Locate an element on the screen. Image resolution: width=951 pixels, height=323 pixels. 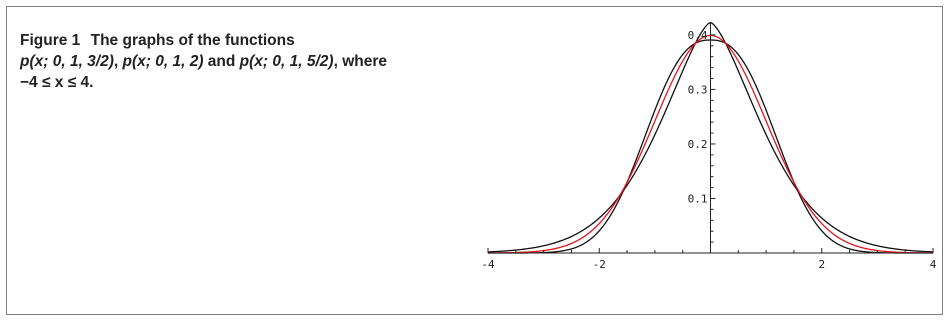
caption-range: −4 ≤ x ≤ 4. is located at coordinates (57, 82).